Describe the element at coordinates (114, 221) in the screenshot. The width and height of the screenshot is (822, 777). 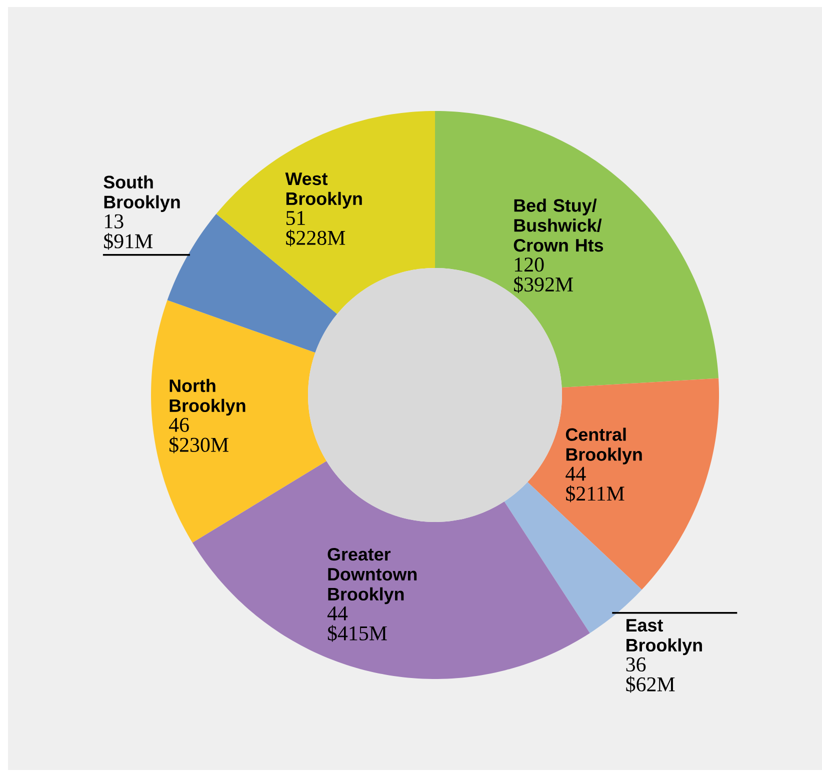
I see `text: 13` at that location.